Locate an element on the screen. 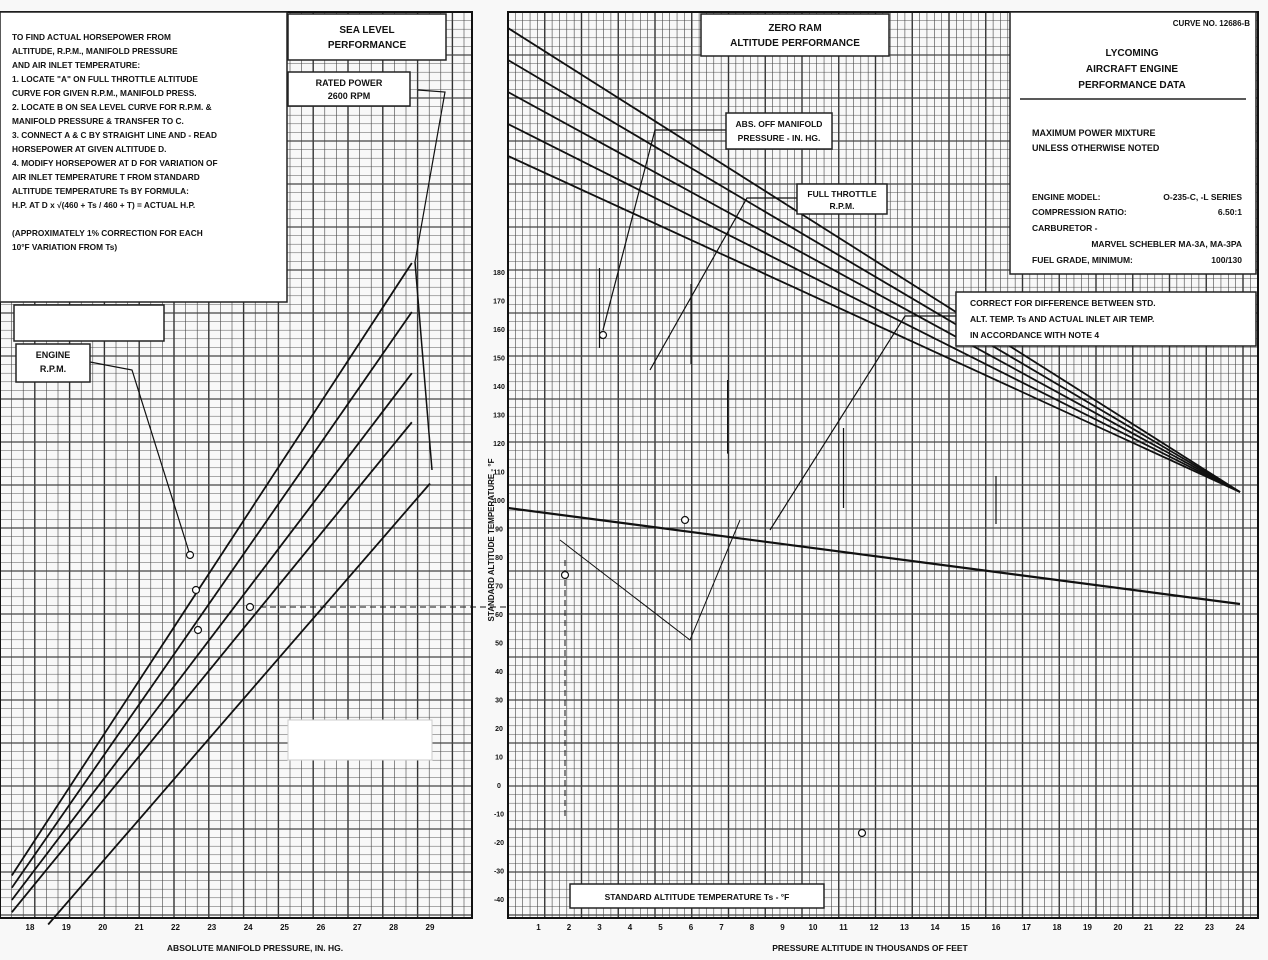 Image resolution: width=1268 pixels, height=960 pixels. center-y-tick: 90 is located at coordinates (499, 530).